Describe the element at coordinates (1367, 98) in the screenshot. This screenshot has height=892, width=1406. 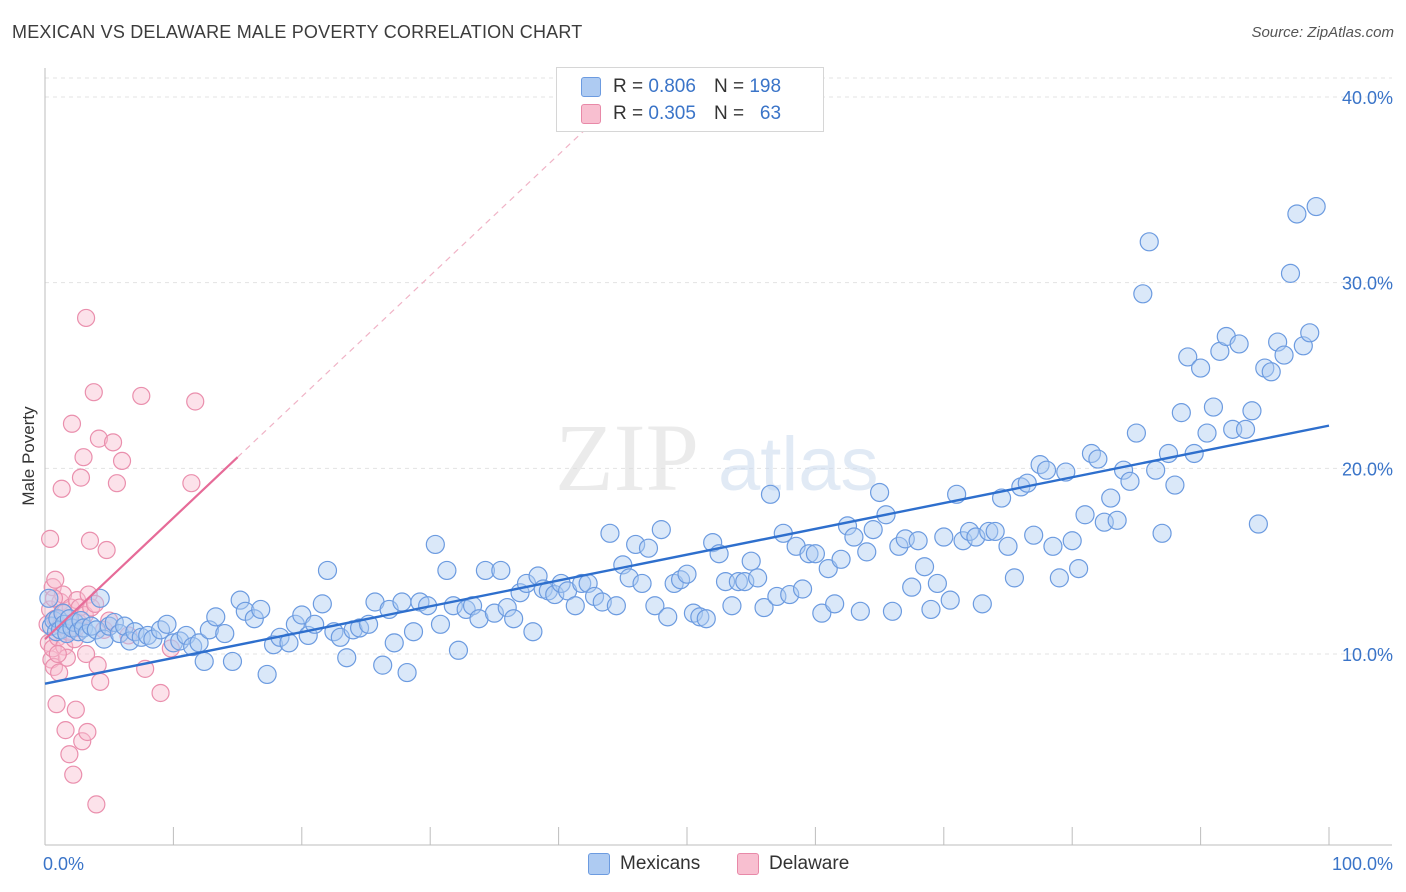
I see `y-tick-label: 40.0%` at that location.